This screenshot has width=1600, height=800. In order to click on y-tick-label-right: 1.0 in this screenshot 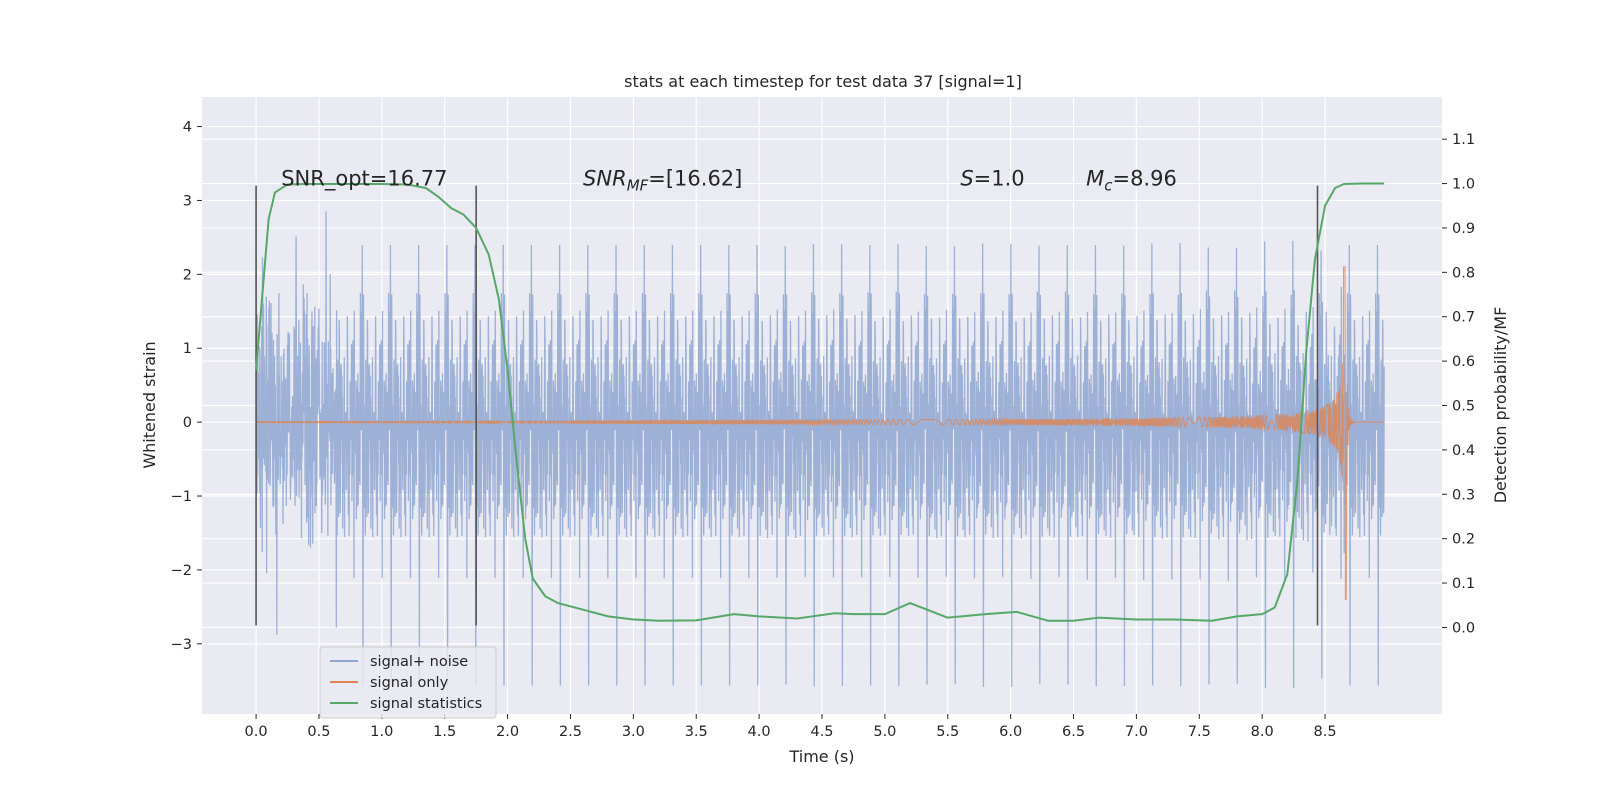, I will do `click(1463, 185)`.